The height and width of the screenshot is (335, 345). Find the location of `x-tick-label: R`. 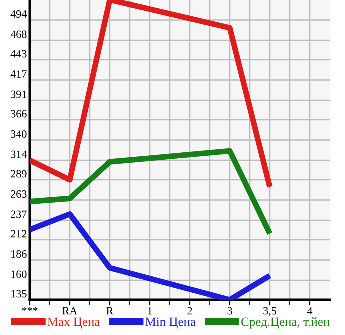

x-tick-label: R is located at coordinates (110, 311).